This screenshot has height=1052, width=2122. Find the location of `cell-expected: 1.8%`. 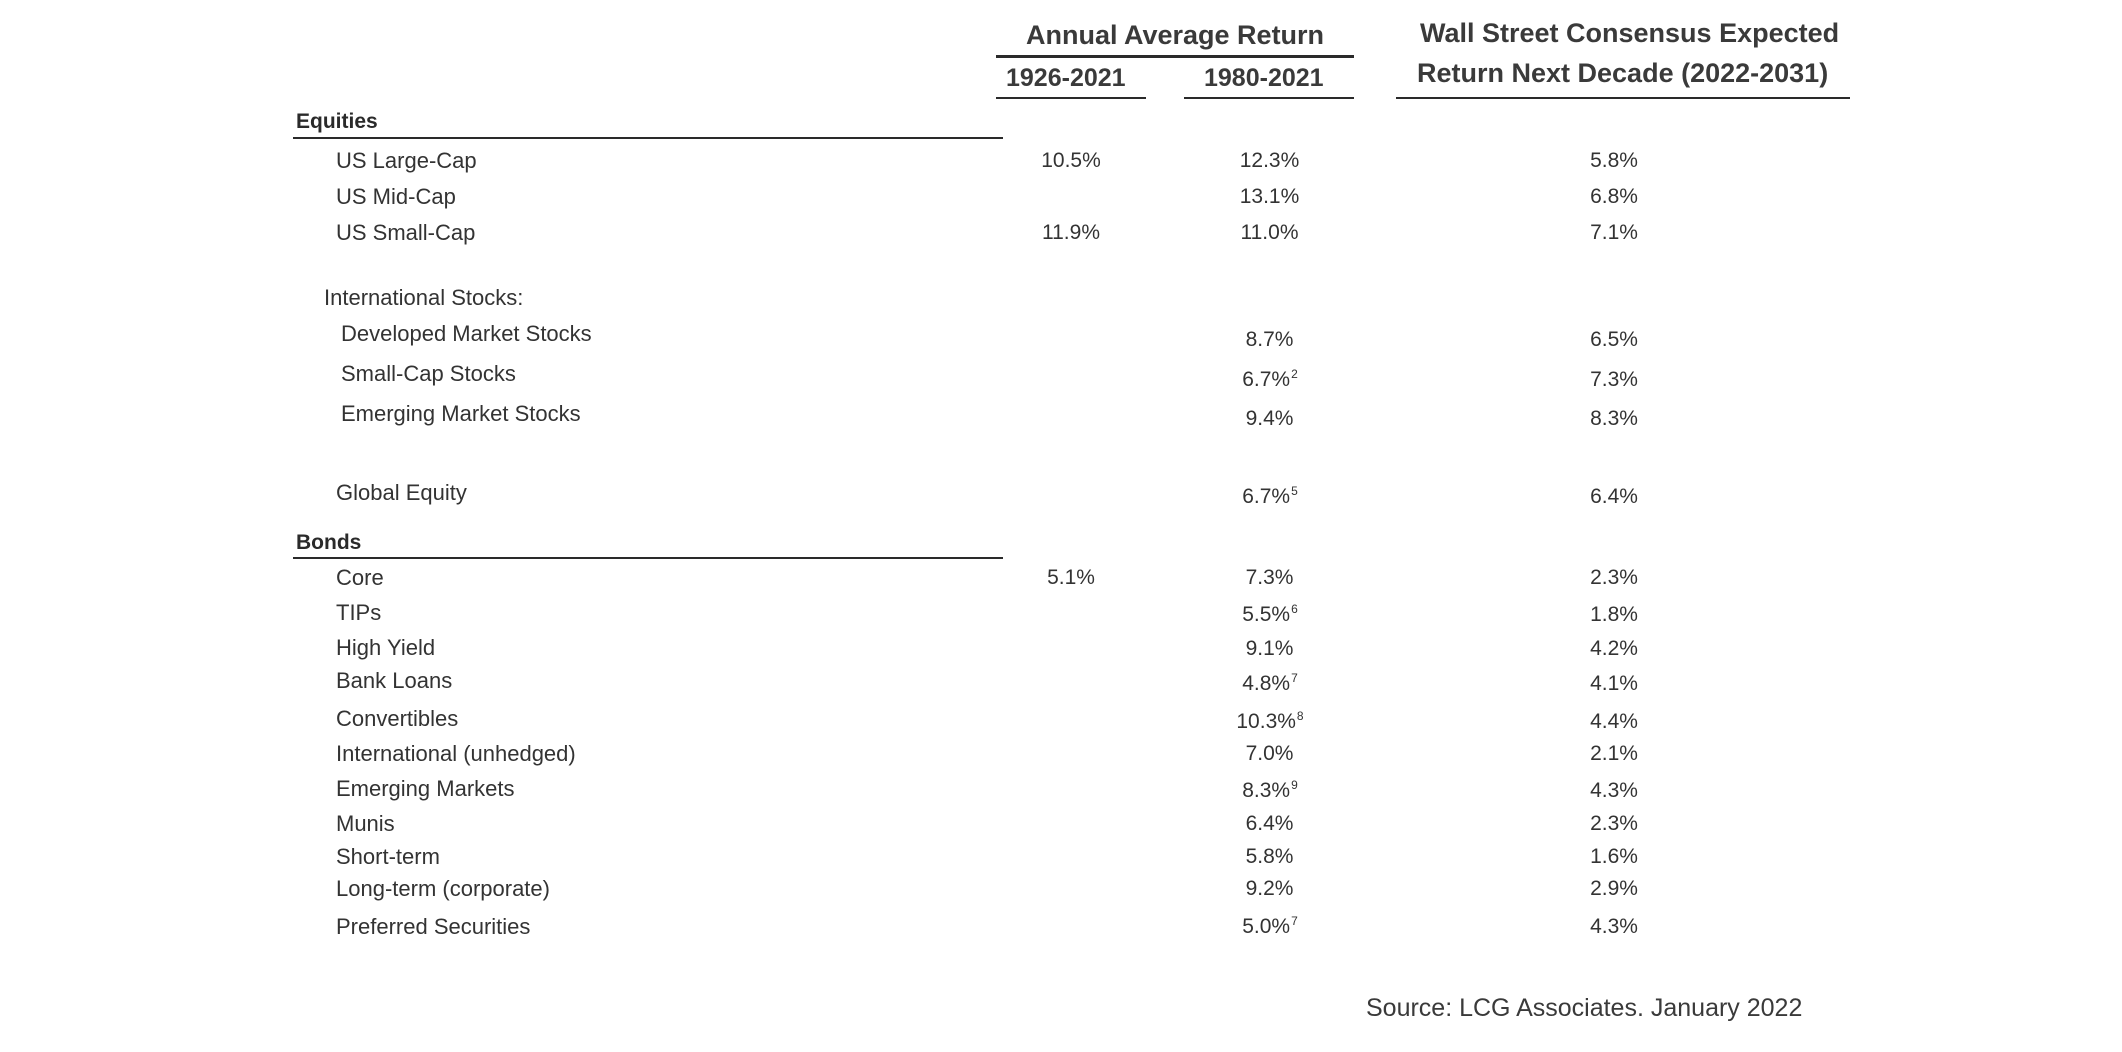

cell-expected: 1.8% is located at coordinates (1614, 614).